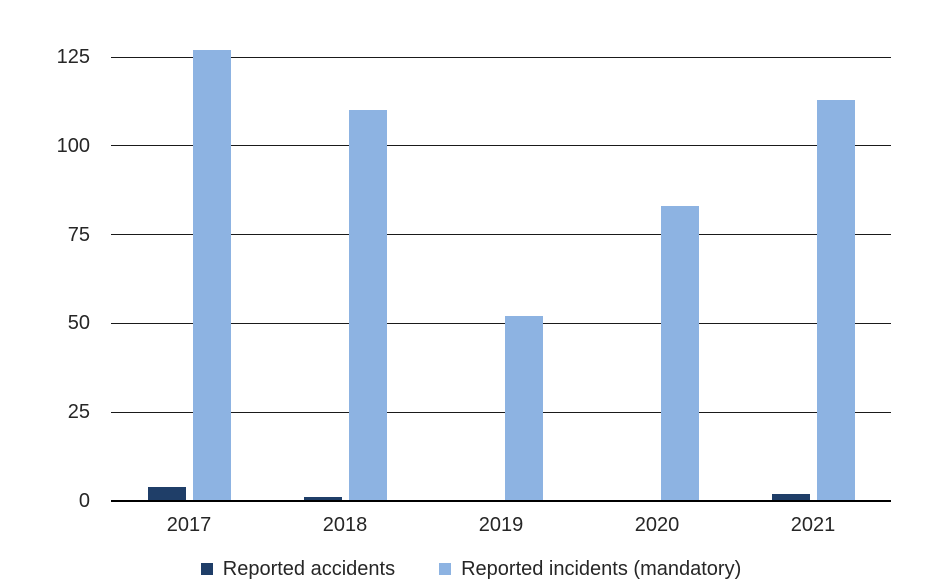 Image resolution: width=942 pixels, height=584 pixels. What do you see at coordinates (189, 525) in the screenshot?
I see `x-axis-label: 2017` at bounding box center [189, 525].